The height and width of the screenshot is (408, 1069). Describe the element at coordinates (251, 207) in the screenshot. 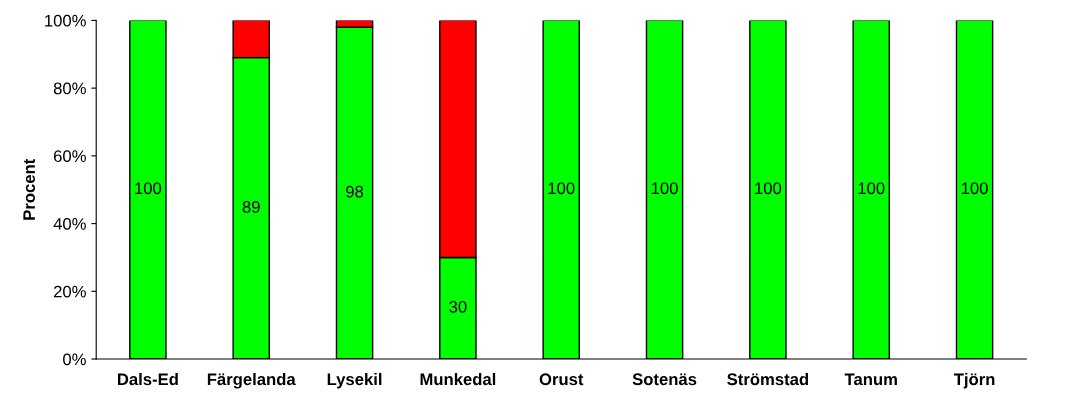

I see `data-label: 89` at that location.